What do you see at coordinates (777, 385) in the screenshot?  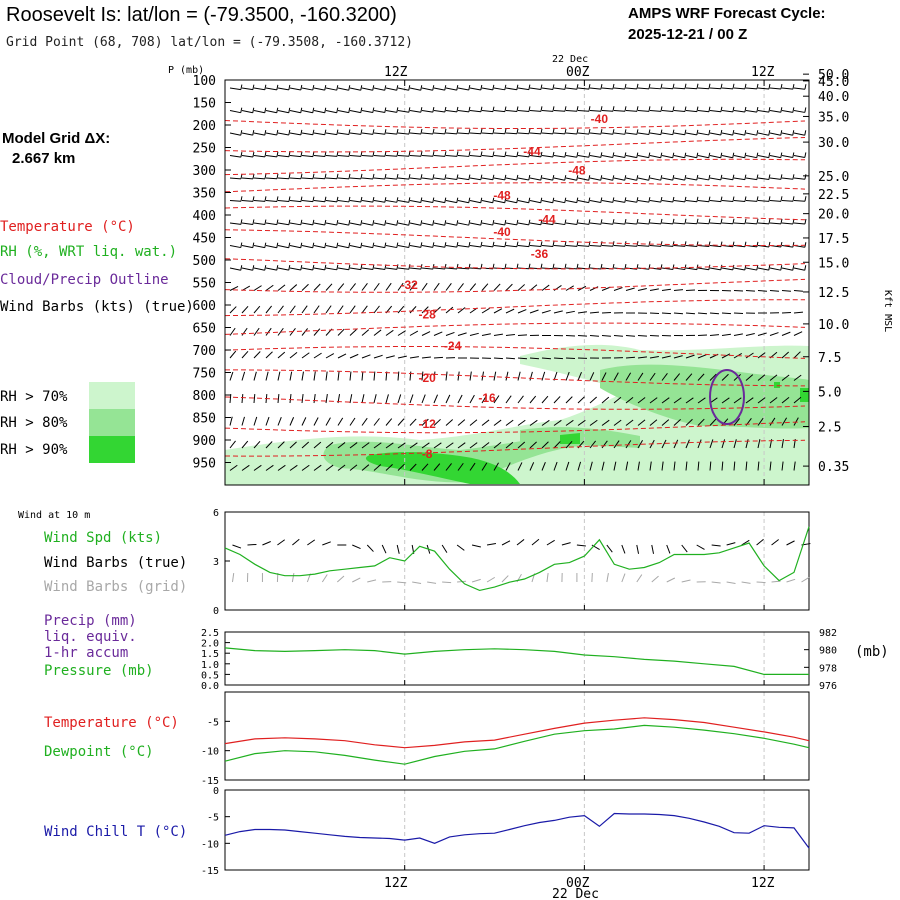 I see `rh-region` at bounding box center [777, 385].